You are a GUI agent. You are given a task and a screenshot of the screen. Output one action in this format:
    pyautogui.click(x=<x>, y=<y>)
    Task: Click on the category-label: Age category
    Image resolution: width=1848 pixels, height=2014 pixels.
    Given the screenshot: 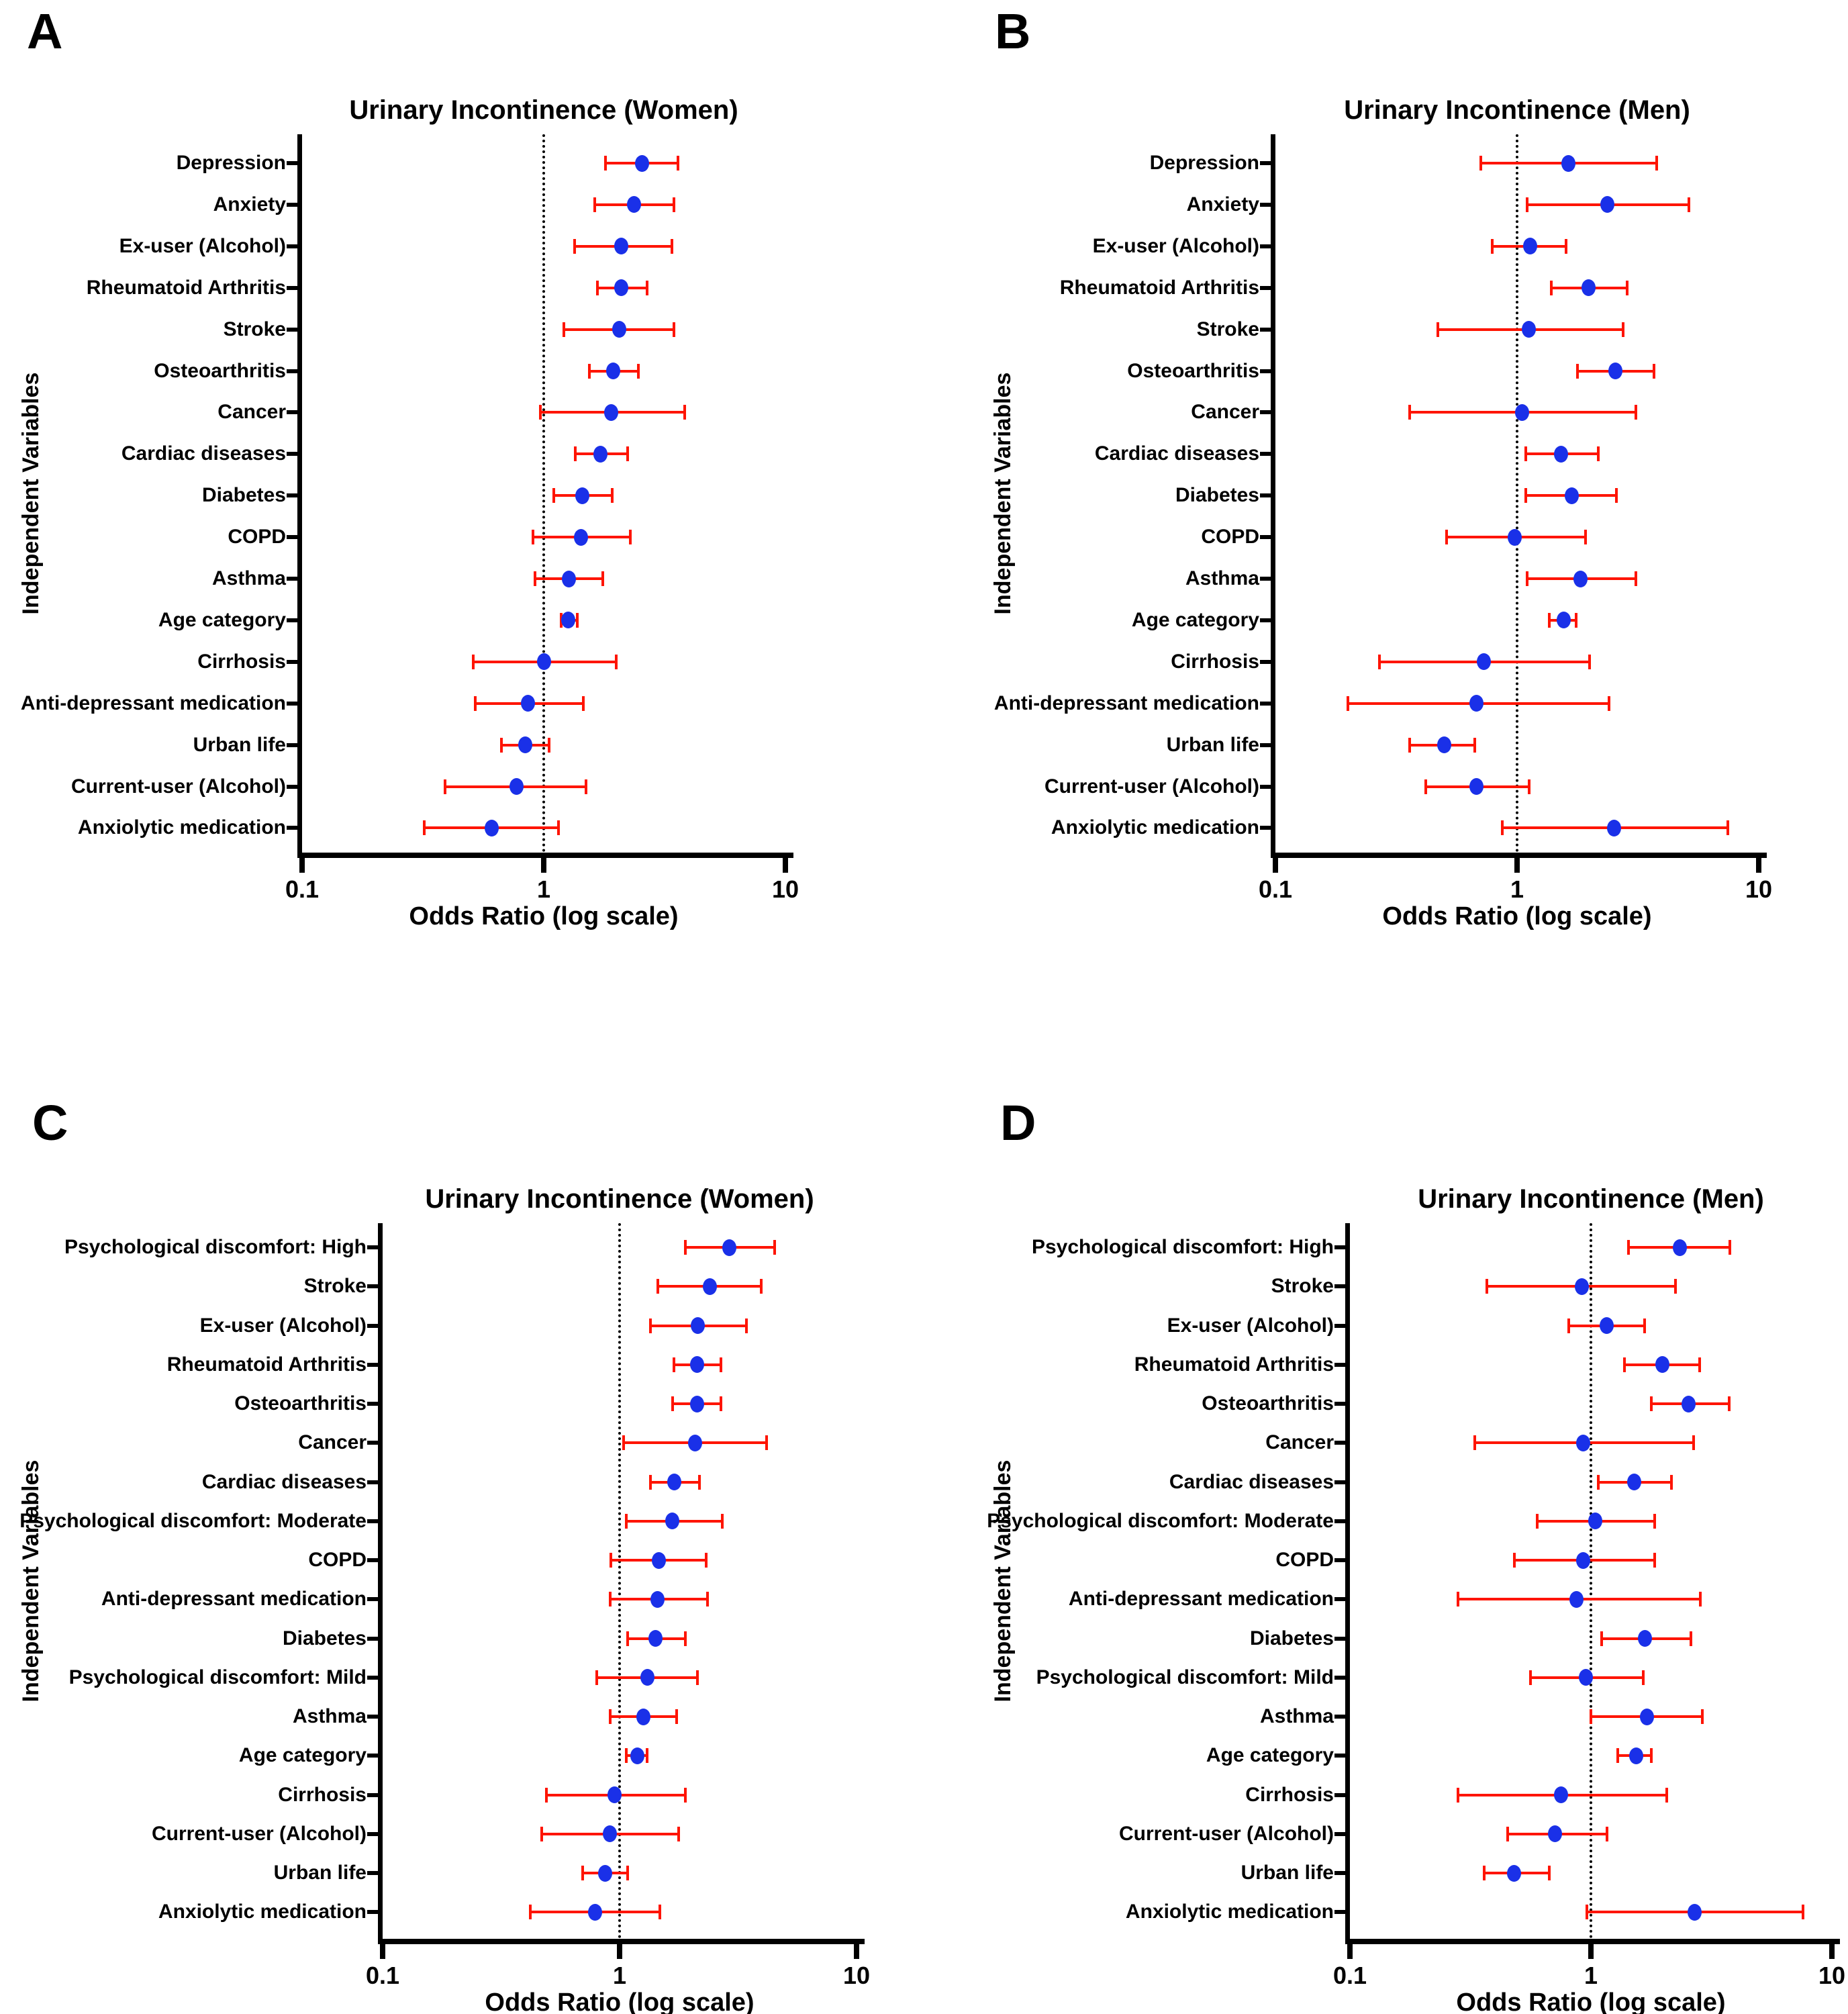 What is the action you would take?
    pyautogui.click(x=1195, y=619)
    